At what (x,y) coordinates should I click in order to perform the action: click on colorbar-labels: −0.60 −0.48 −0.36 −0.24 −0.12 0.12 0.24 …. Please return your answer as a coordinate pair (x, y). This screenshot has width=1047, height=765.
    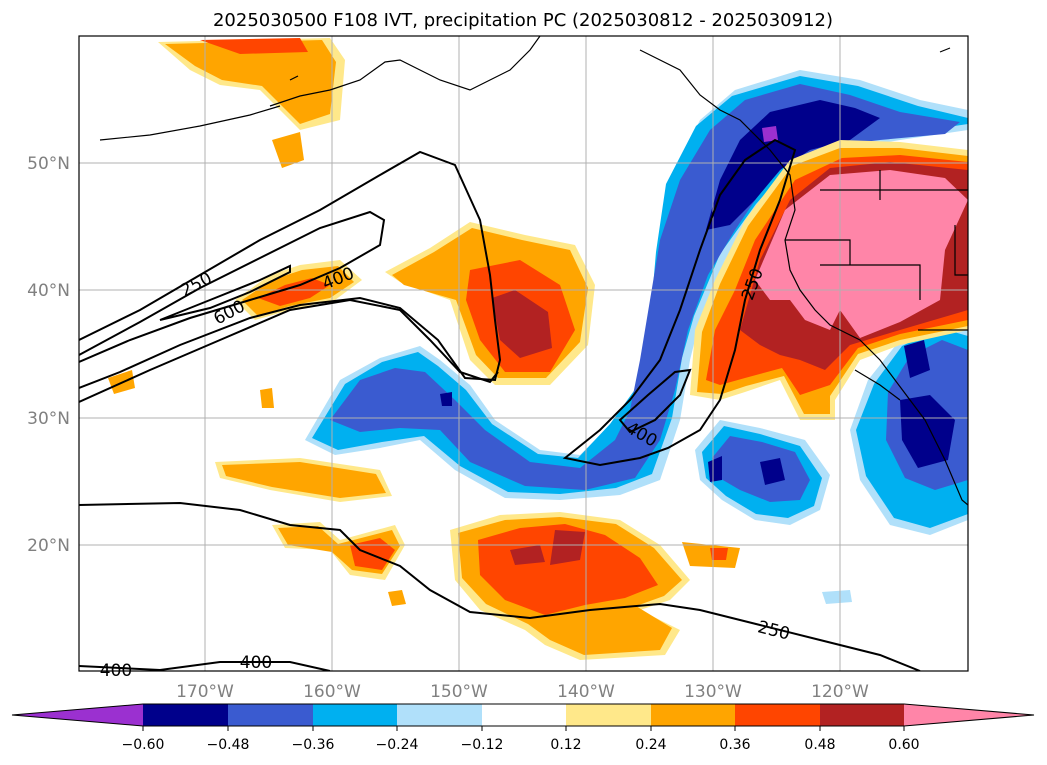
    Looking at the image, I should click on (521, 745).